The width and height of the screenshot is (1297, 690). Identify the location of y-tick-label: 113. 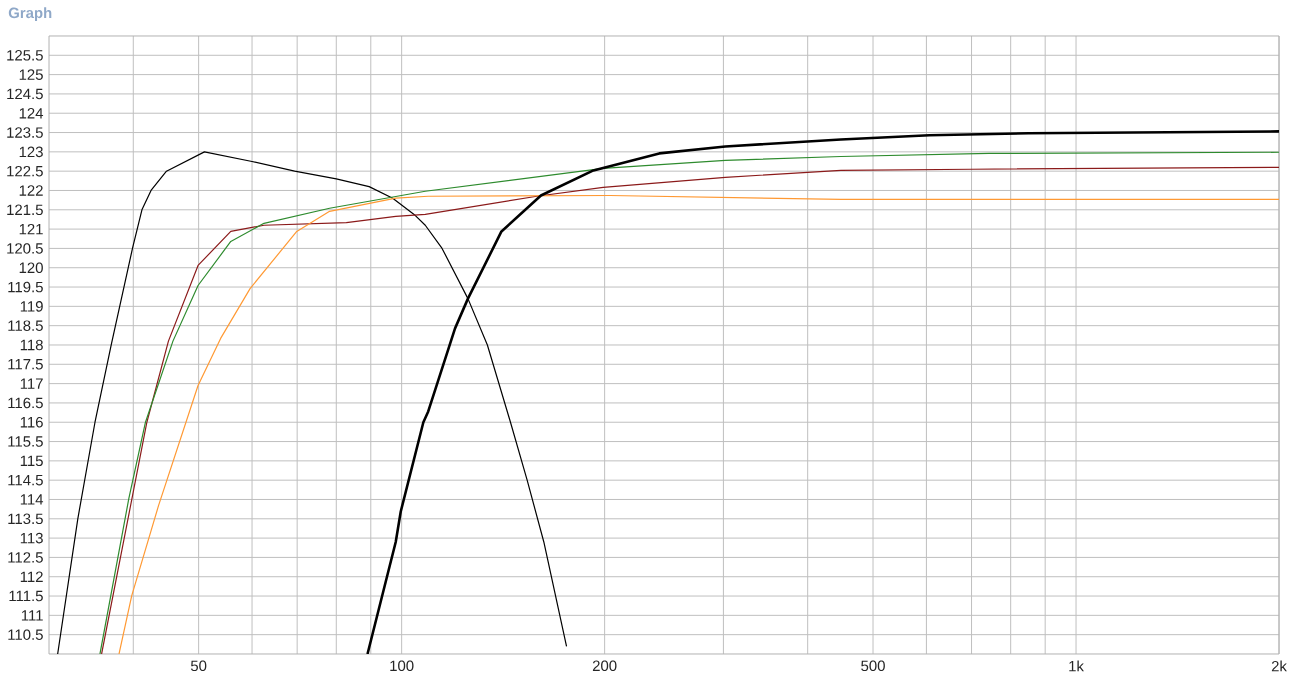
(31, 538).